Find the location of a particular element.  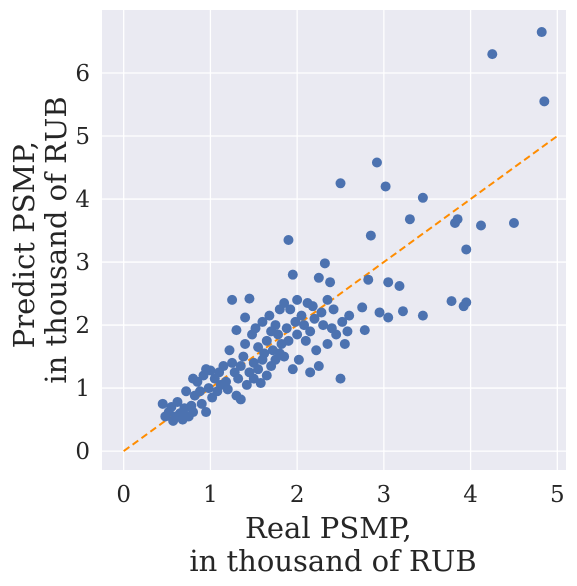

x-tick-label: 5 is located at coordinates (557, 495).